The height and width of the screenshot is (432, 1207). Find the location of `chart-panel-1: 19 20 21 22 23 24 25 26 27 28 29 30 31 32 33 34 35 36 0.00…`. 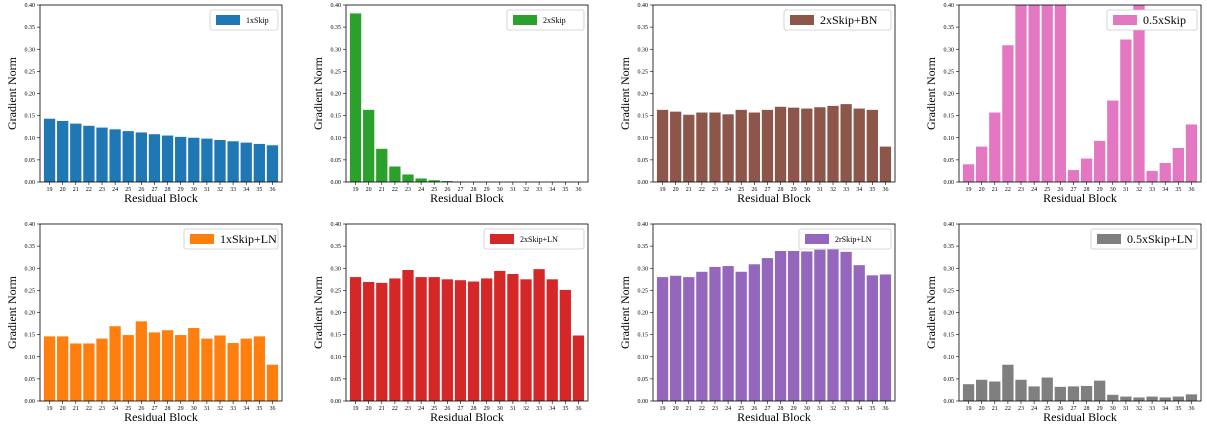

chart-panel-1: 19 20 21 22 23 24 25 26 27 28 29 30 31 32 33 34 35 36 0.00… is located at coordinates (450, 104).